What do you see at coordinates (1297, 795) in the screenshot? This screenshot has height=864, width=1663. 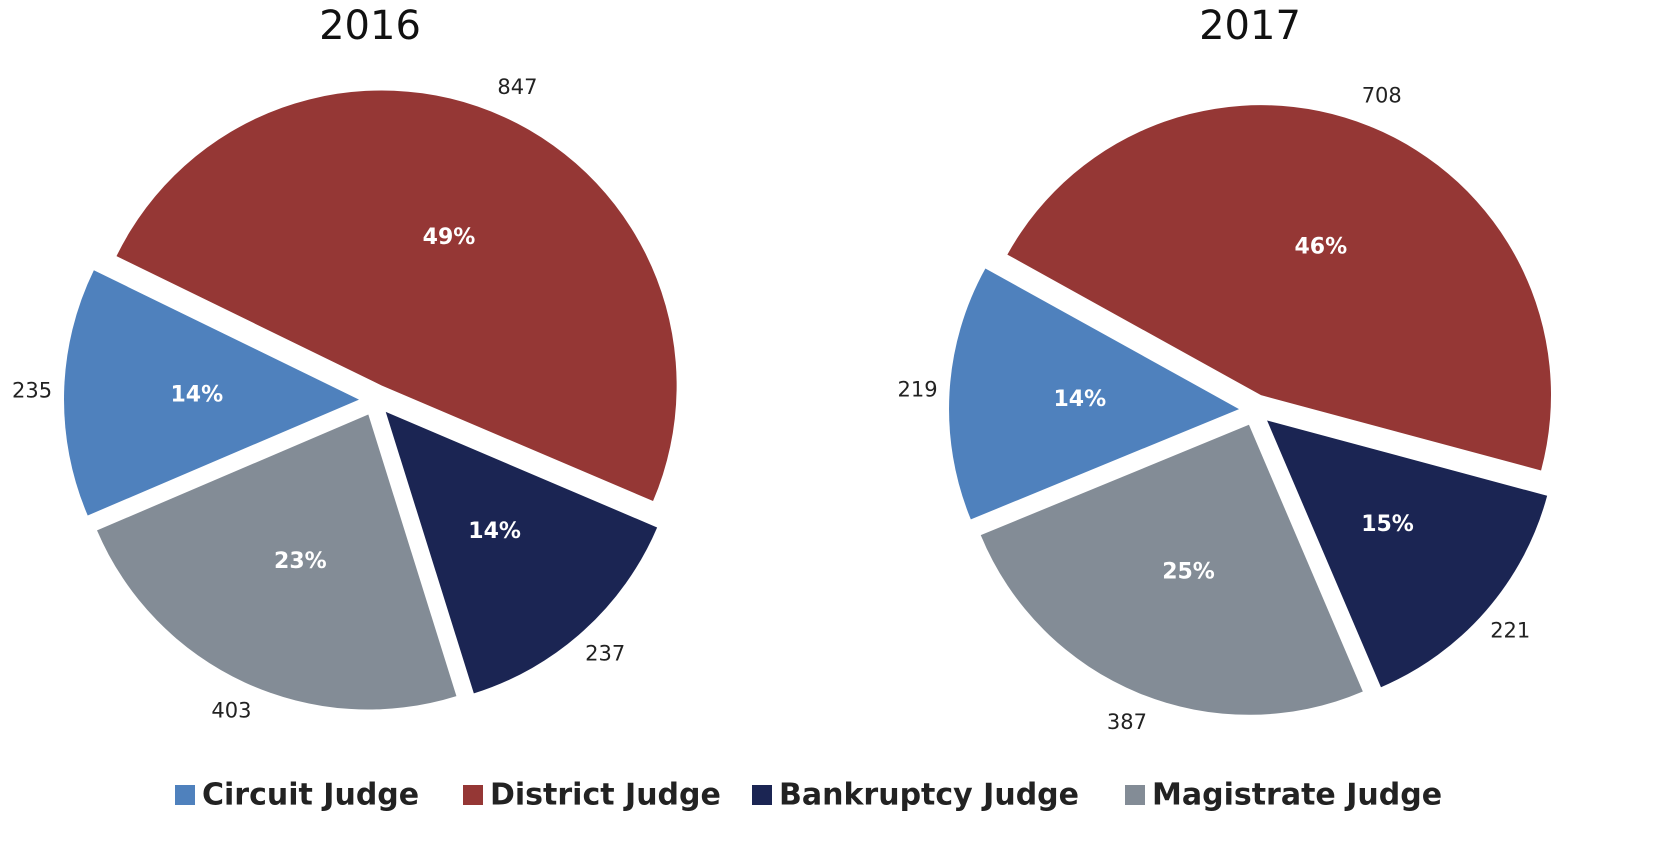 I see `legend-label: Magistrate Judge` at bounding box center [1297, 795].